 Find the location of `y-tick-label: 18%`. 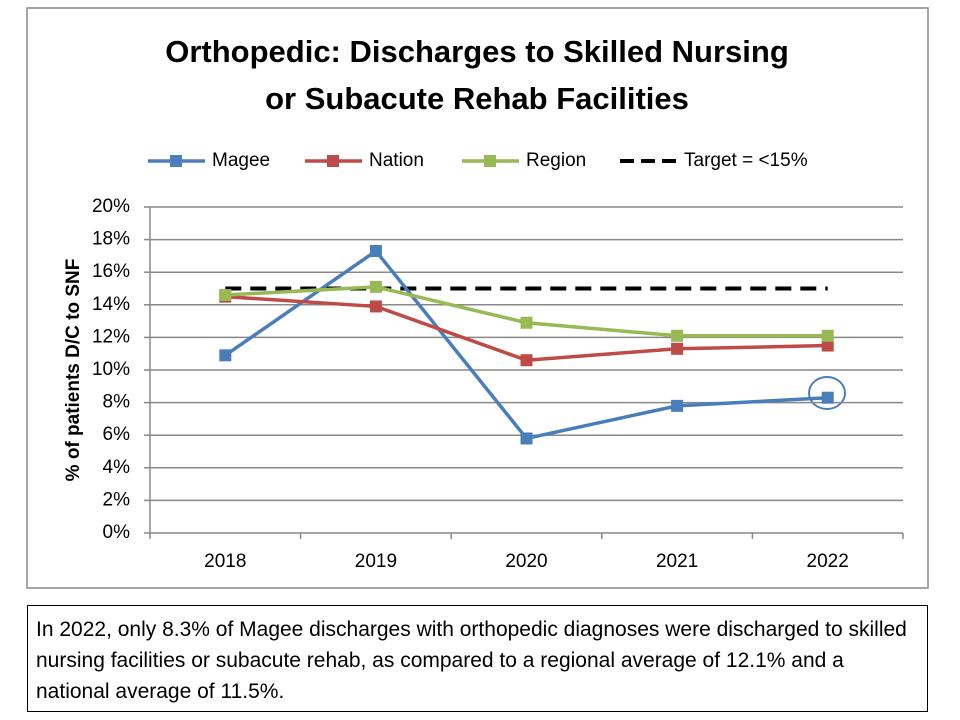

y-tick-label: 18% is located at coordinates (111, 239).